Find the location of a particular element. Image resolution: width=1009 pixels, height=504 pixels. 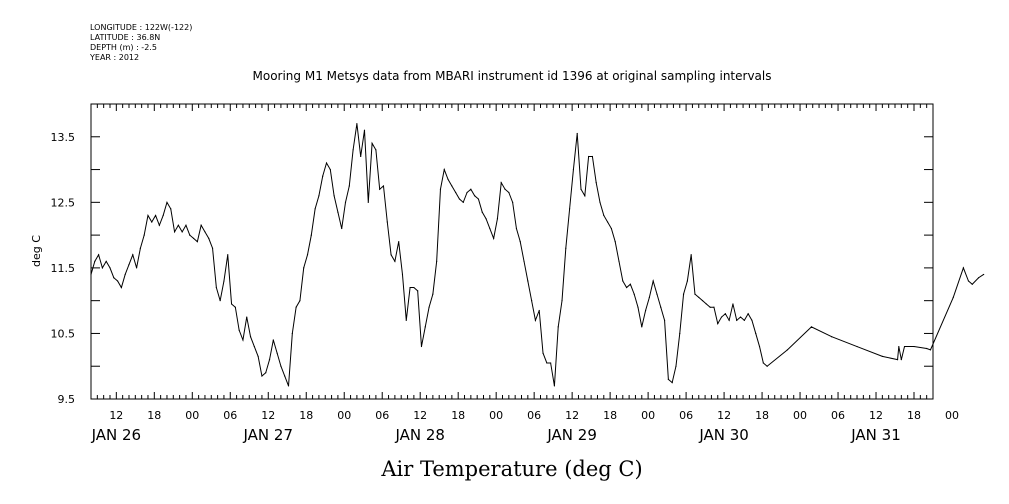

x-hour-label: 18 is located at coordinates (154, 415).